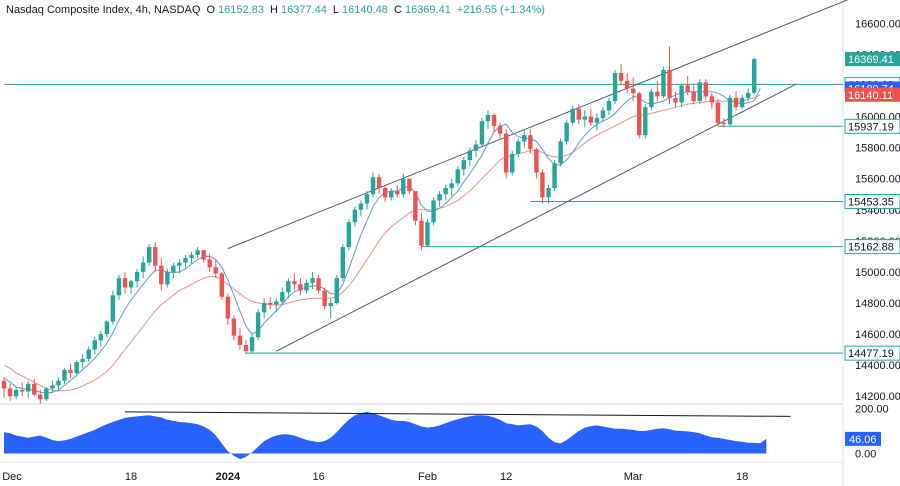 This screenshot has height=486, width=900. I want to click on time-axis: Dec 18 2024 16 Feb 12 Mar 18, so click(375, 477).